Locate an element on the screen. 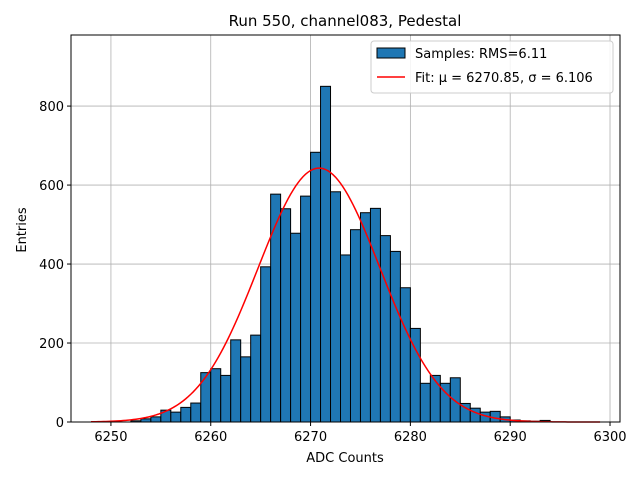 The image size is (640, 480). x-tick-label: 6250 is located at coordinates (110, 437).